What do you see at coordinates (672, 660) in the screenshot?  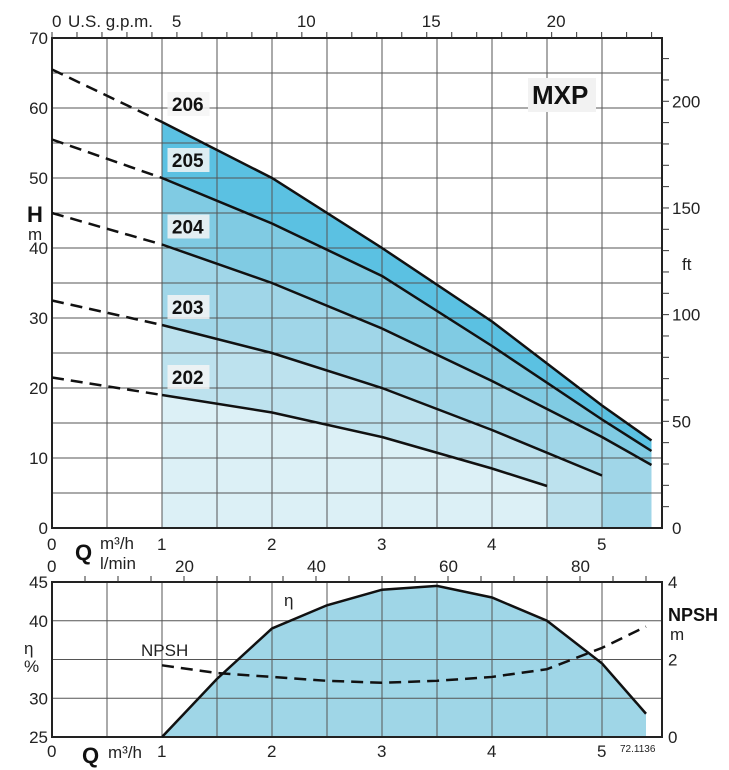 I see `npsh-tick-label: 2` at bounding box center [672, 660].